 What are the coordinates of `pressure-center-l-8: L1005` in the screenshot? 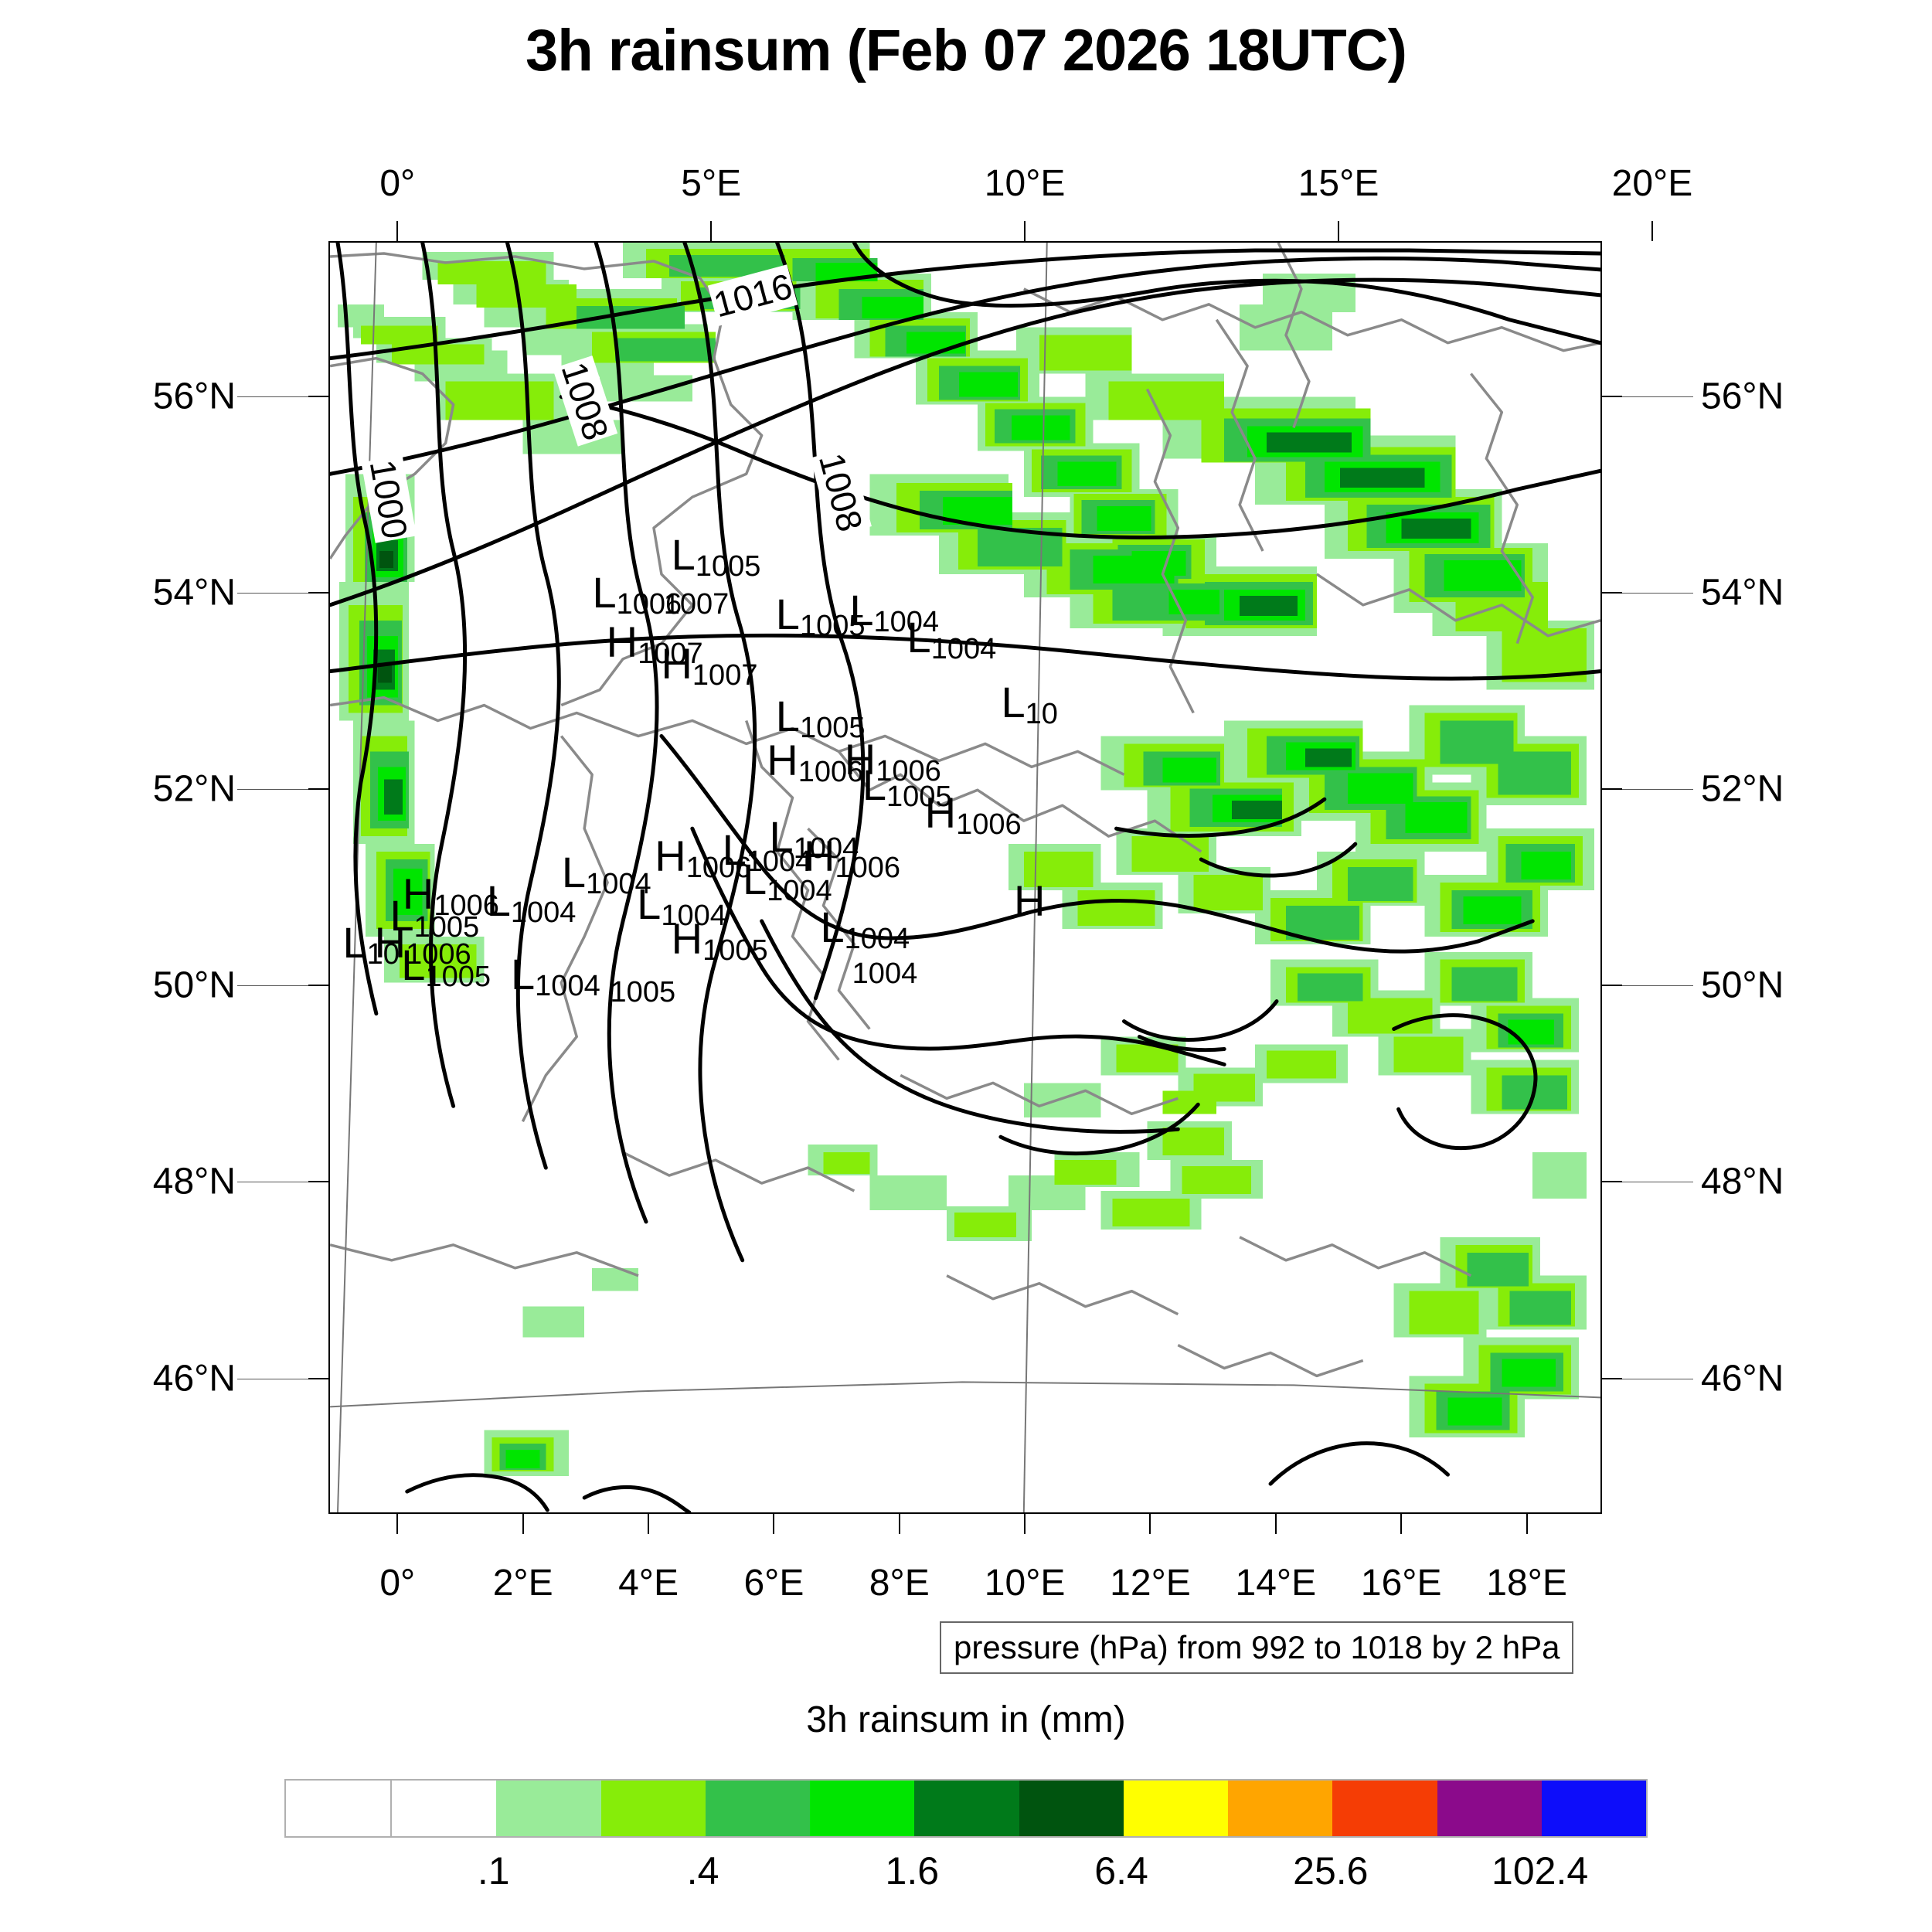 It's located at (821, 719).